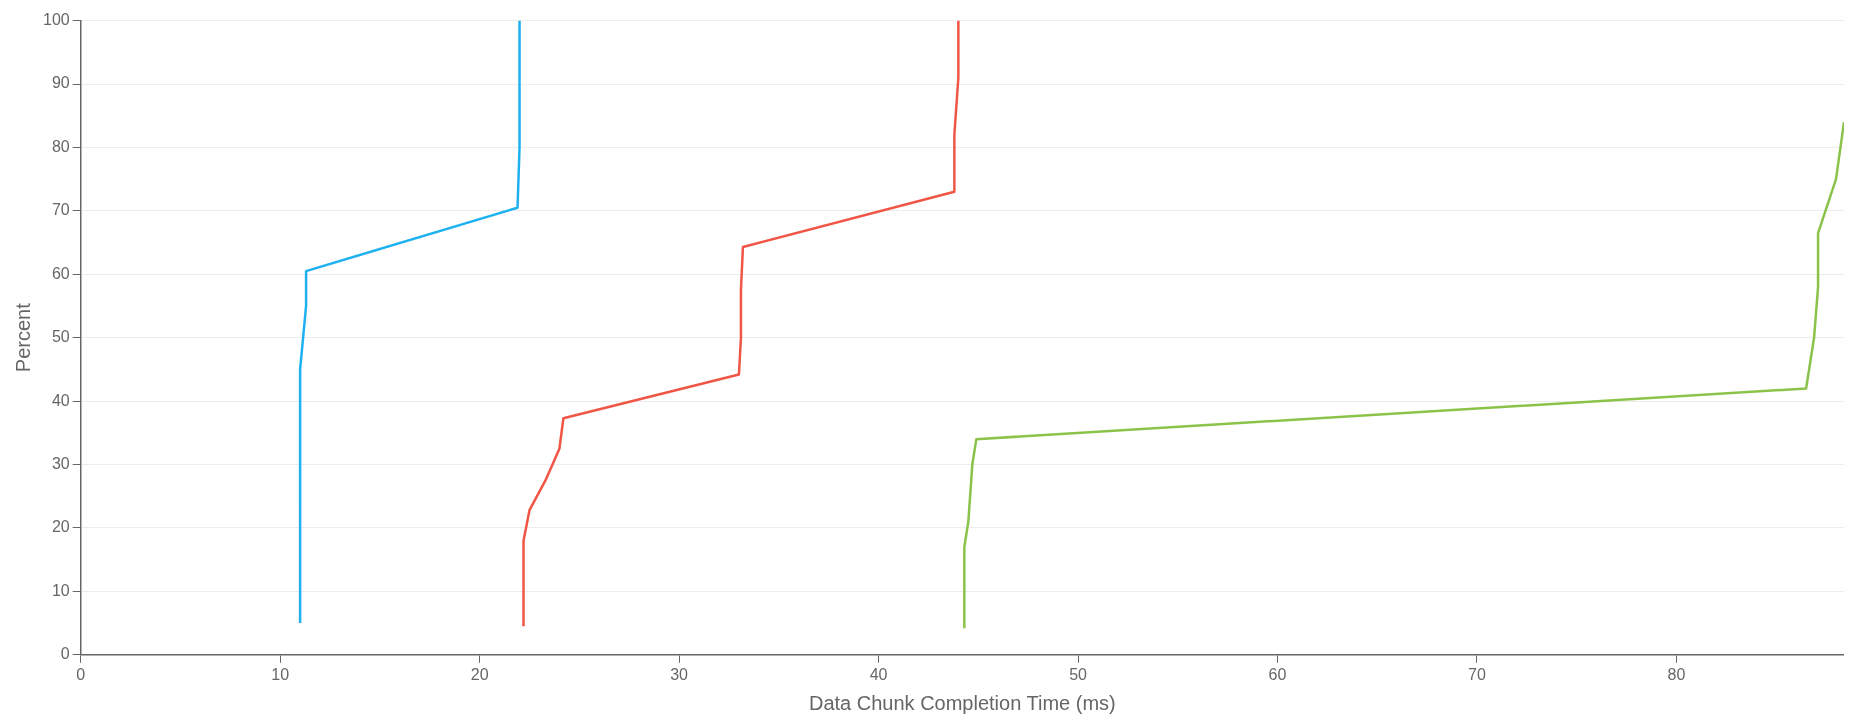  Describe the element at coordinates (81, 674) in the screenshot. I see `x-tick-label: 0` at that location.